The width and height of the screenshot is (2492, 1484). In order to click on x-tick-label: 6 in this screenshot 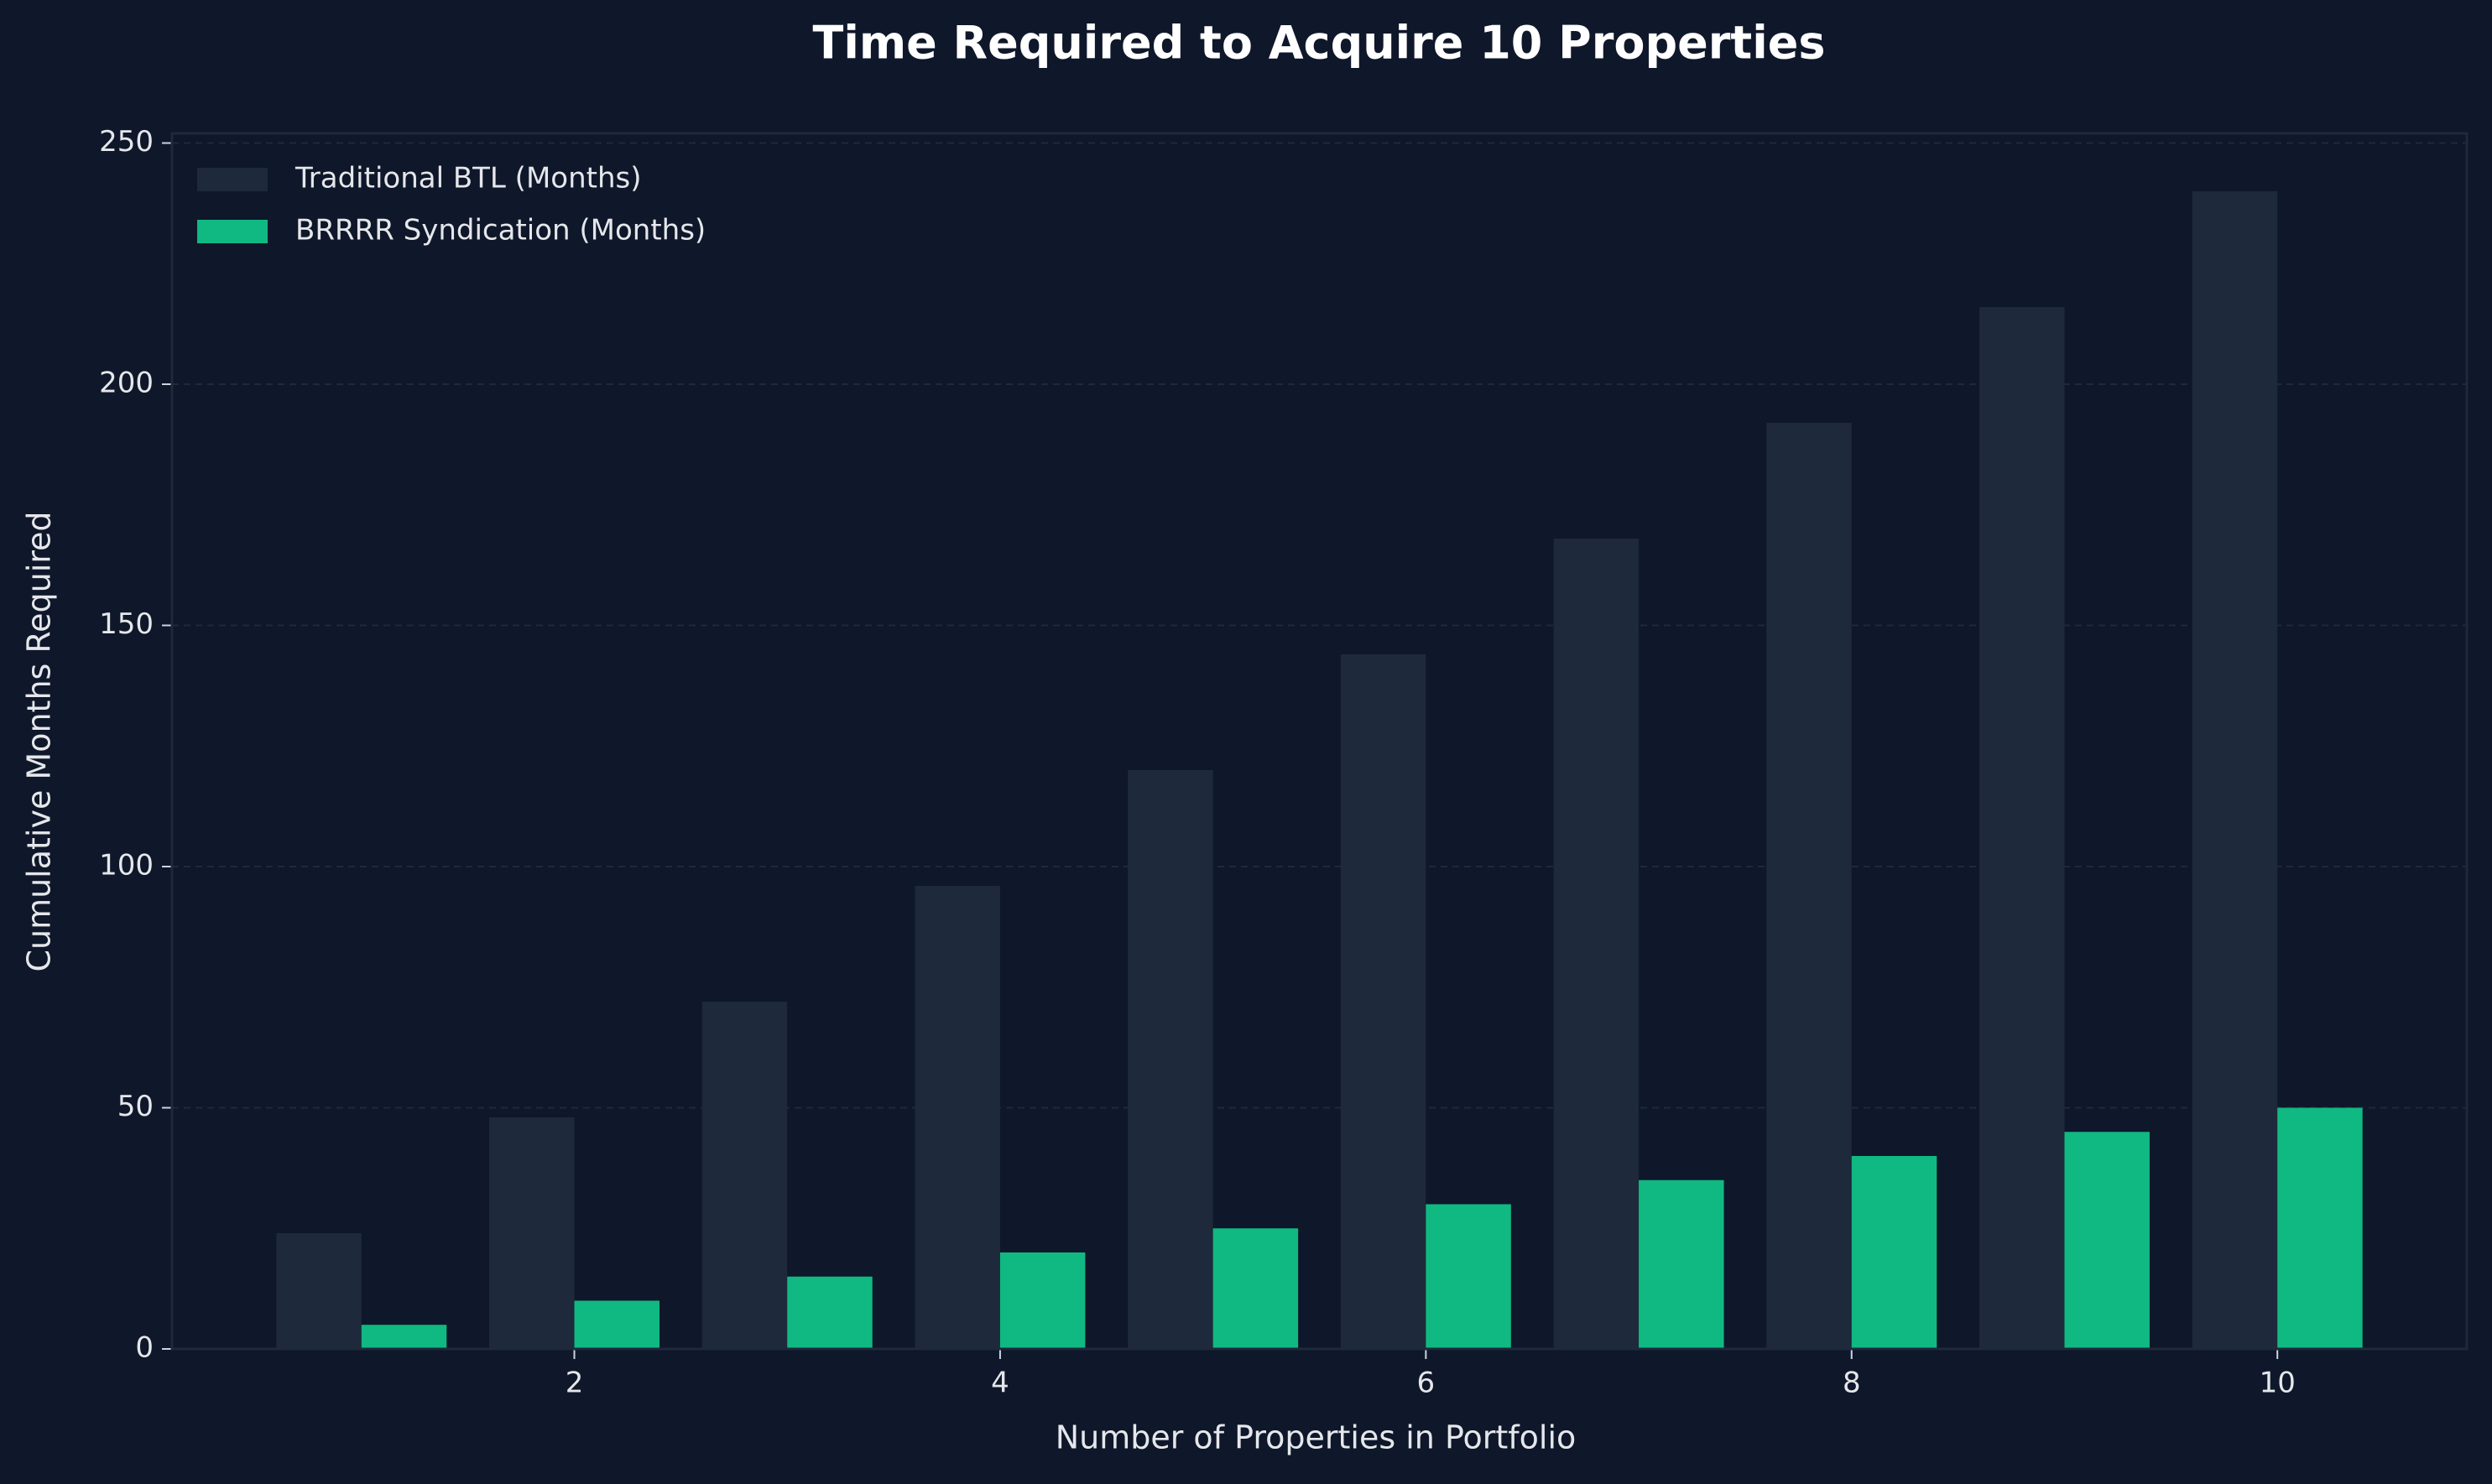, I will do `click(1426, 1383)`.